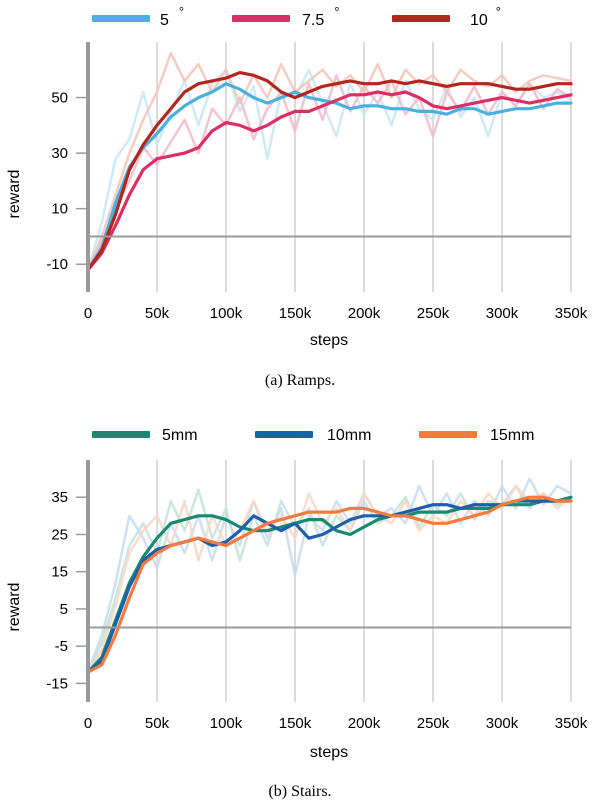 Image resolution: width=602 pixels, height=804 pixels. What do you see at coordinates (502, 723) in the screenshot?
I see `stairs-x-tick-300k: 300k` at bounding box center [502, 723].